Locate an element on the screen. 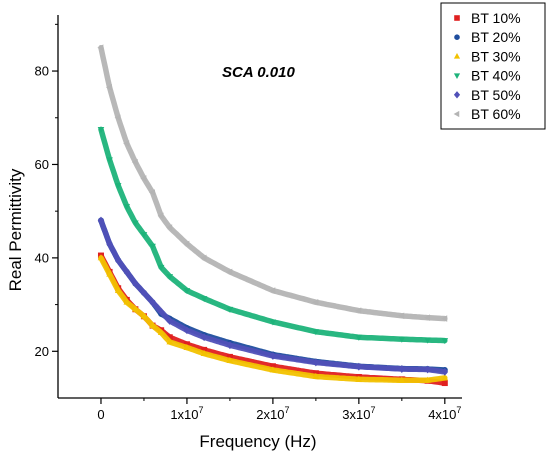  legend-label-bt-60: BT 60% is located at coordinates (496, 114).